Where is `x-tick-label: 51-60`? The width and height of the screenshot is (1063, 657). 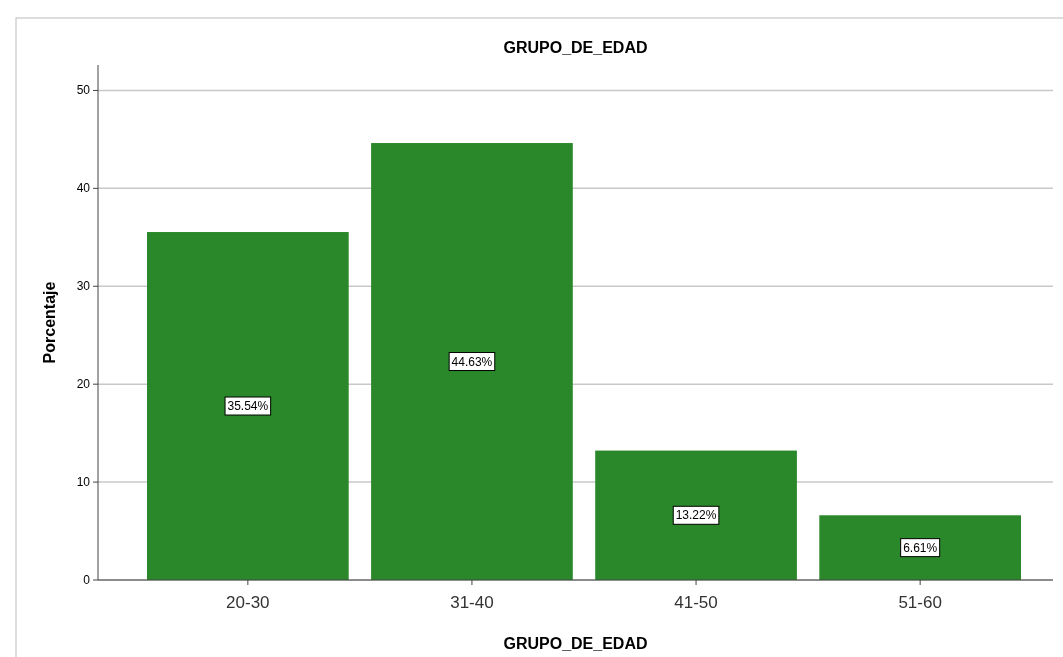
x-tick-label: 51-60 is located at coordinates (920, 602).